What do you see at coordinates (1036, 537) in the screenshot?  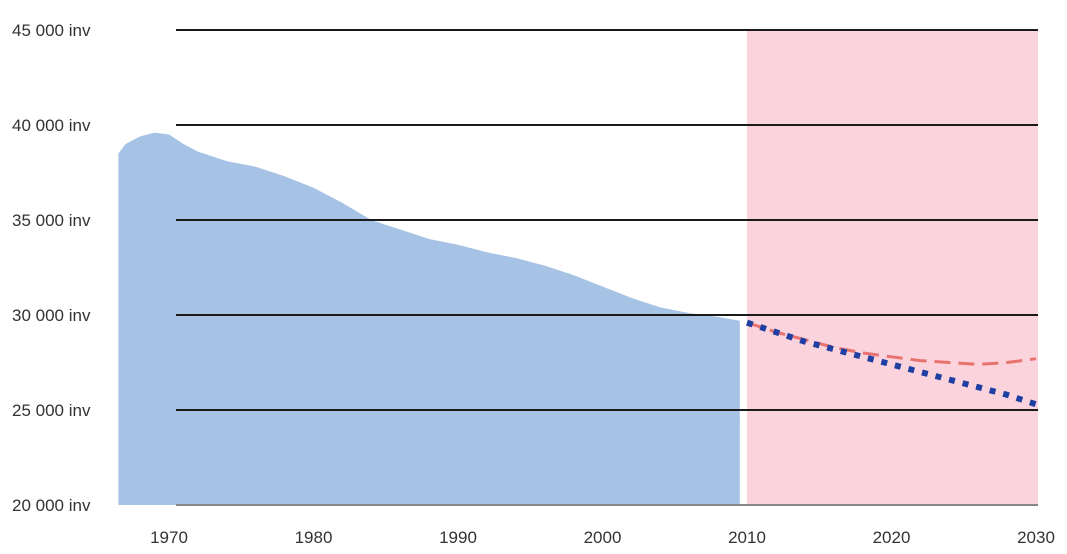 I see `x-tick-label: 2030` at bounding box center [1036, 537].